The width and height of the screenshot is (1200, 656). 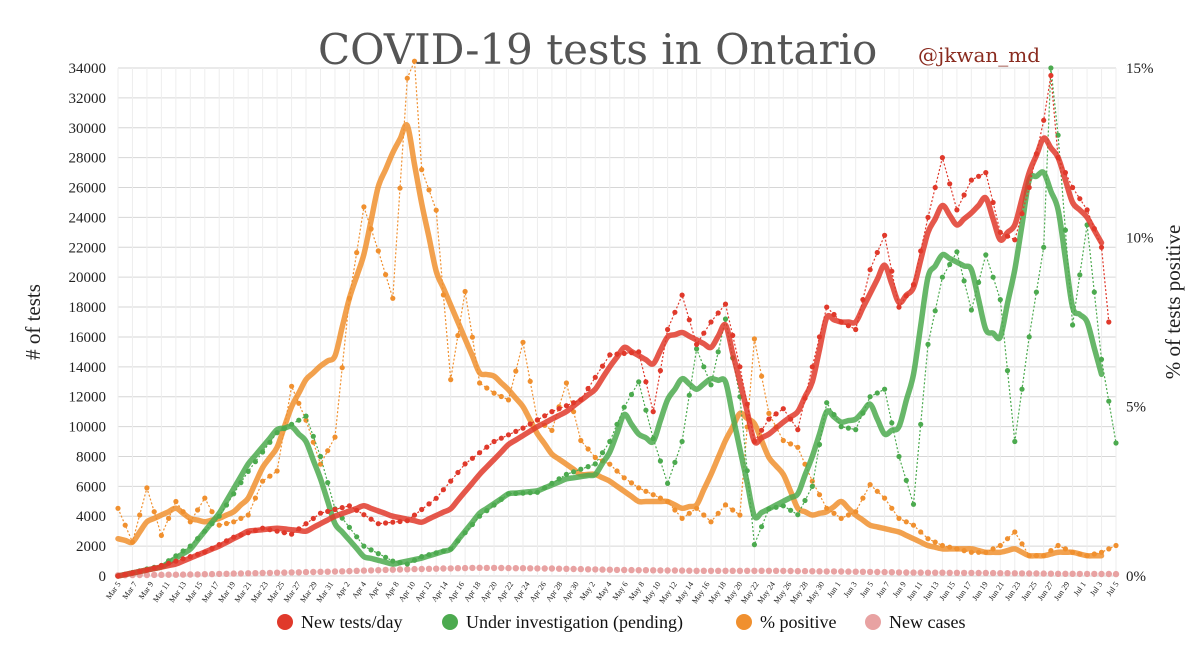 What do you see at coordinates (963, 591) in the screenshot?
I see `x-tick-label: Jun 17` at bounding box center [963, 591].